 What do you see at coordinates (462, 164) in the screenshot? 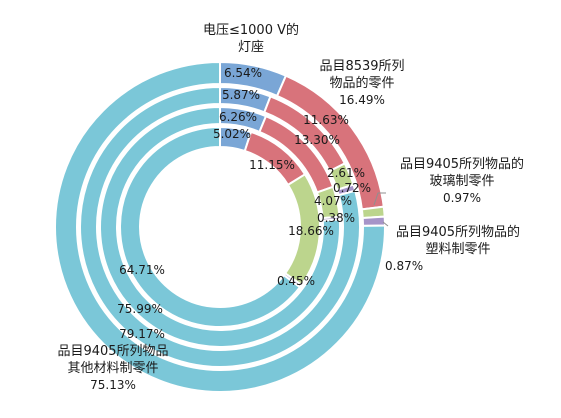
I see `category-label-cat3-line1: 品目9405所列物品的` at bounding box center [462, 164].